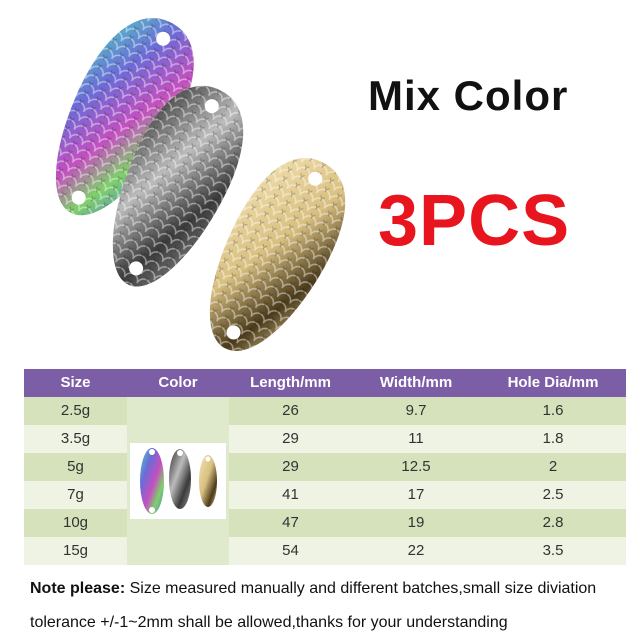 This screenshot has height=640, width=640. I want to click on rainbow-lure, so click(125, 117).